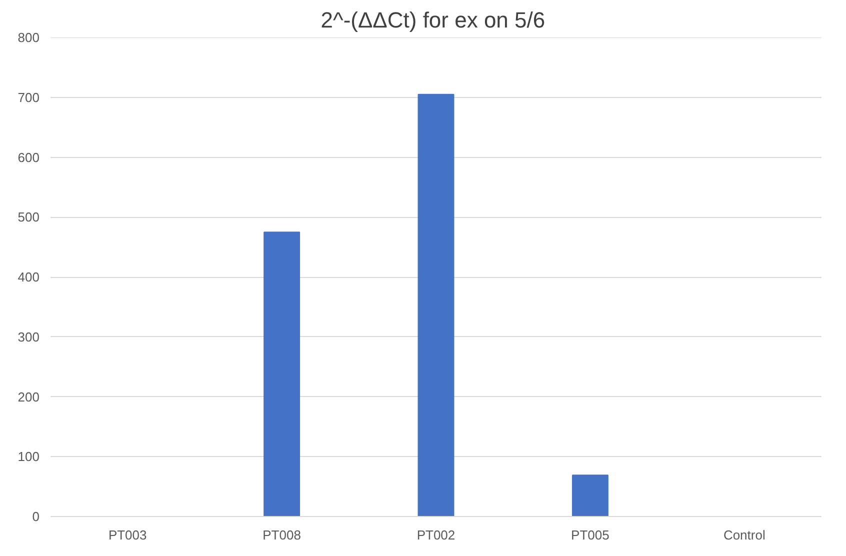  I want to click on y-tick-label: 500, so click(29, 217).